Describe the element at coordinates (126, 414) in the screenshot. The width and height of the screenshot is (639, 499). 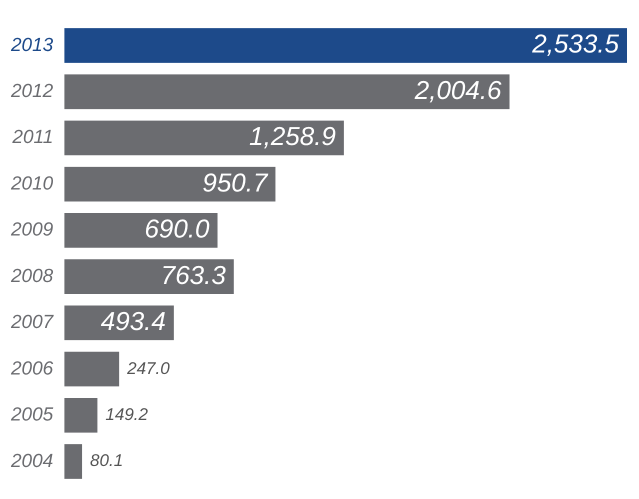
I see `data-label: 149.2` at that location.